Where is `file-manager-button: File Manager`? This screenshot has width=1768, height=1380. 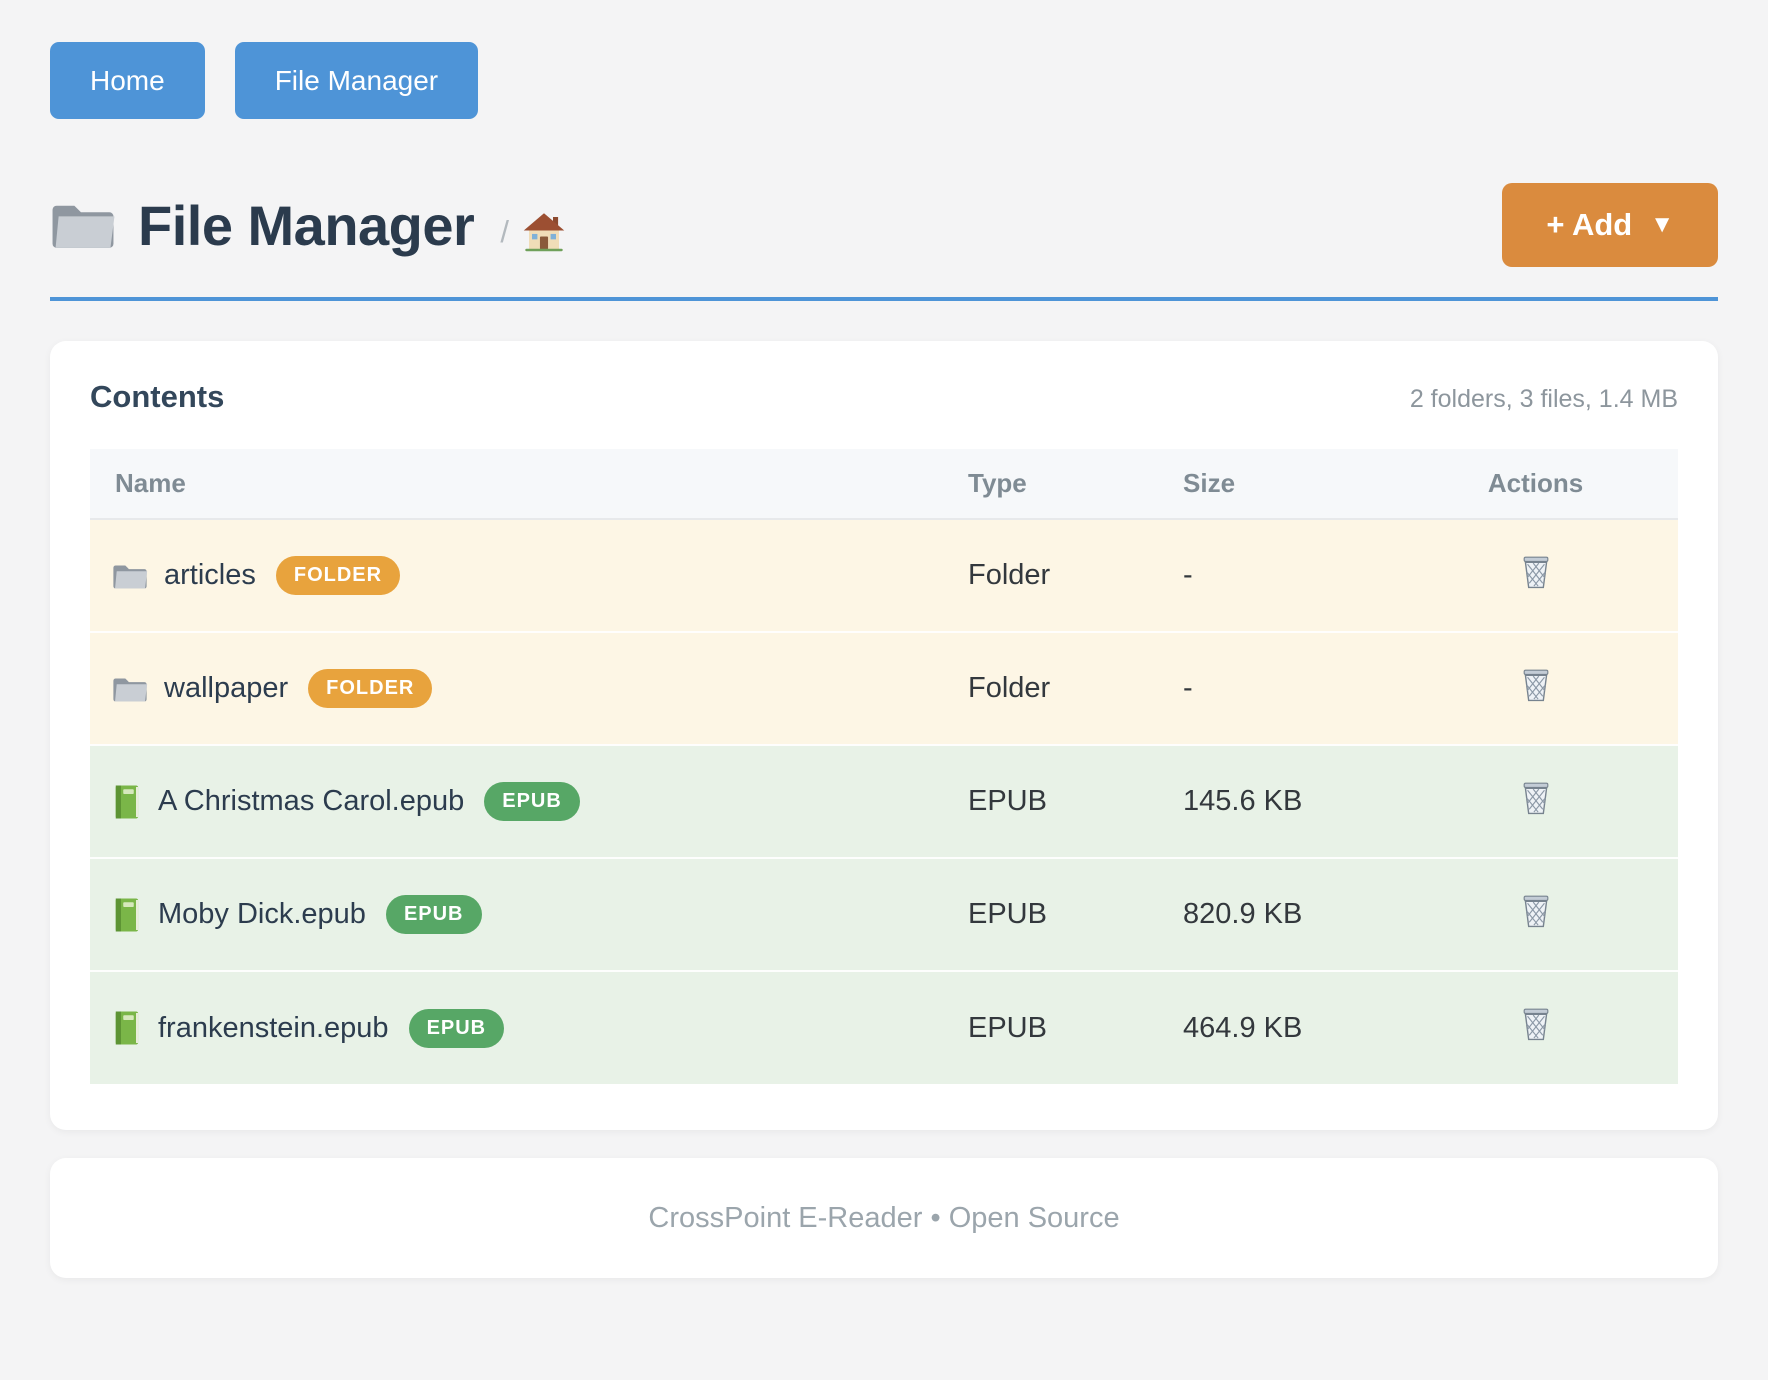 file-manager-button: File Manager is located at coordinates (356, 80).